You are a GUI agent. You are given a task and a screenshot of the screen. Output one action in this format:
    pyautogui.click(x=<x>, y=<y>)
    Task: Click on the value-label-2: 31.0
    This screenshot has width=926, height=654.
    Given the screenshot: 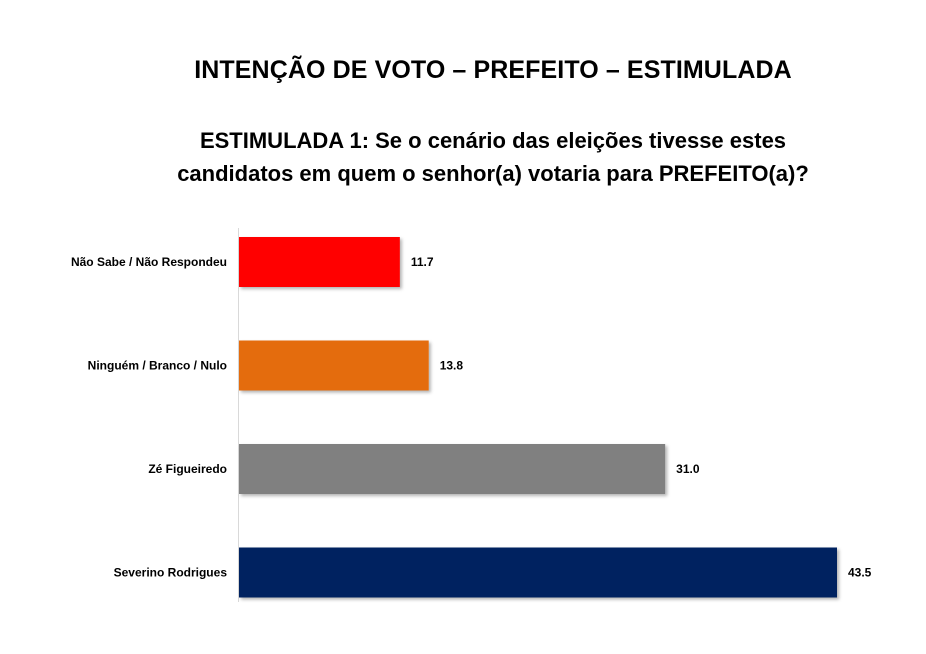 What is the action you would take?
    pyautogui.click(x=688, y=469)
    